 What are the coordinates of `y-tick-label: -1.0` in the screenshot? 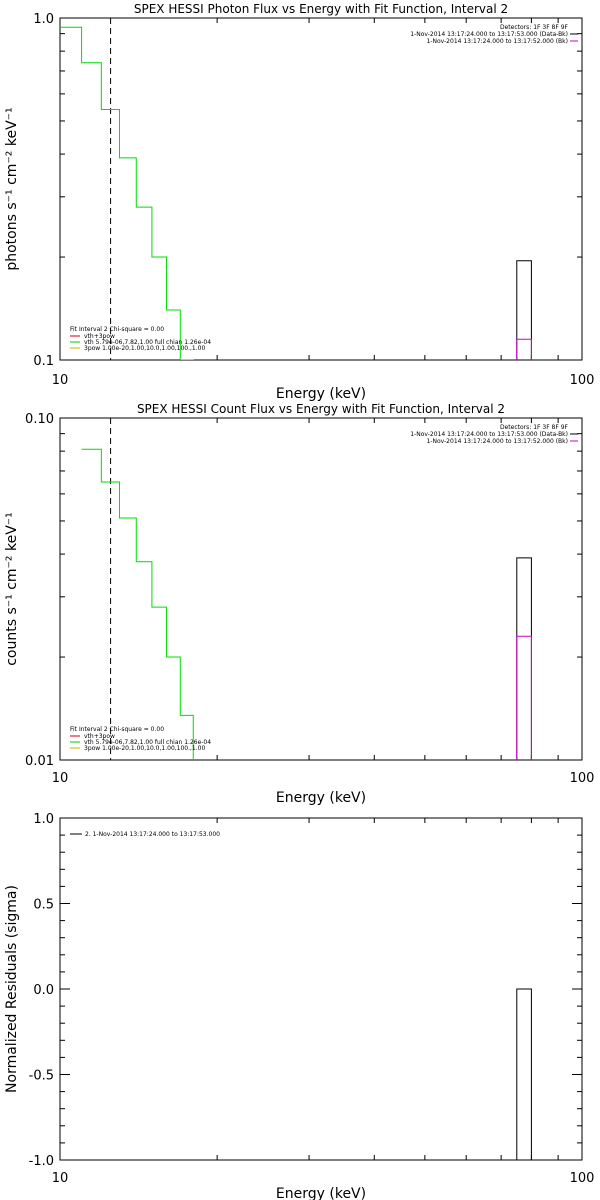 It's located at (41, 1161).